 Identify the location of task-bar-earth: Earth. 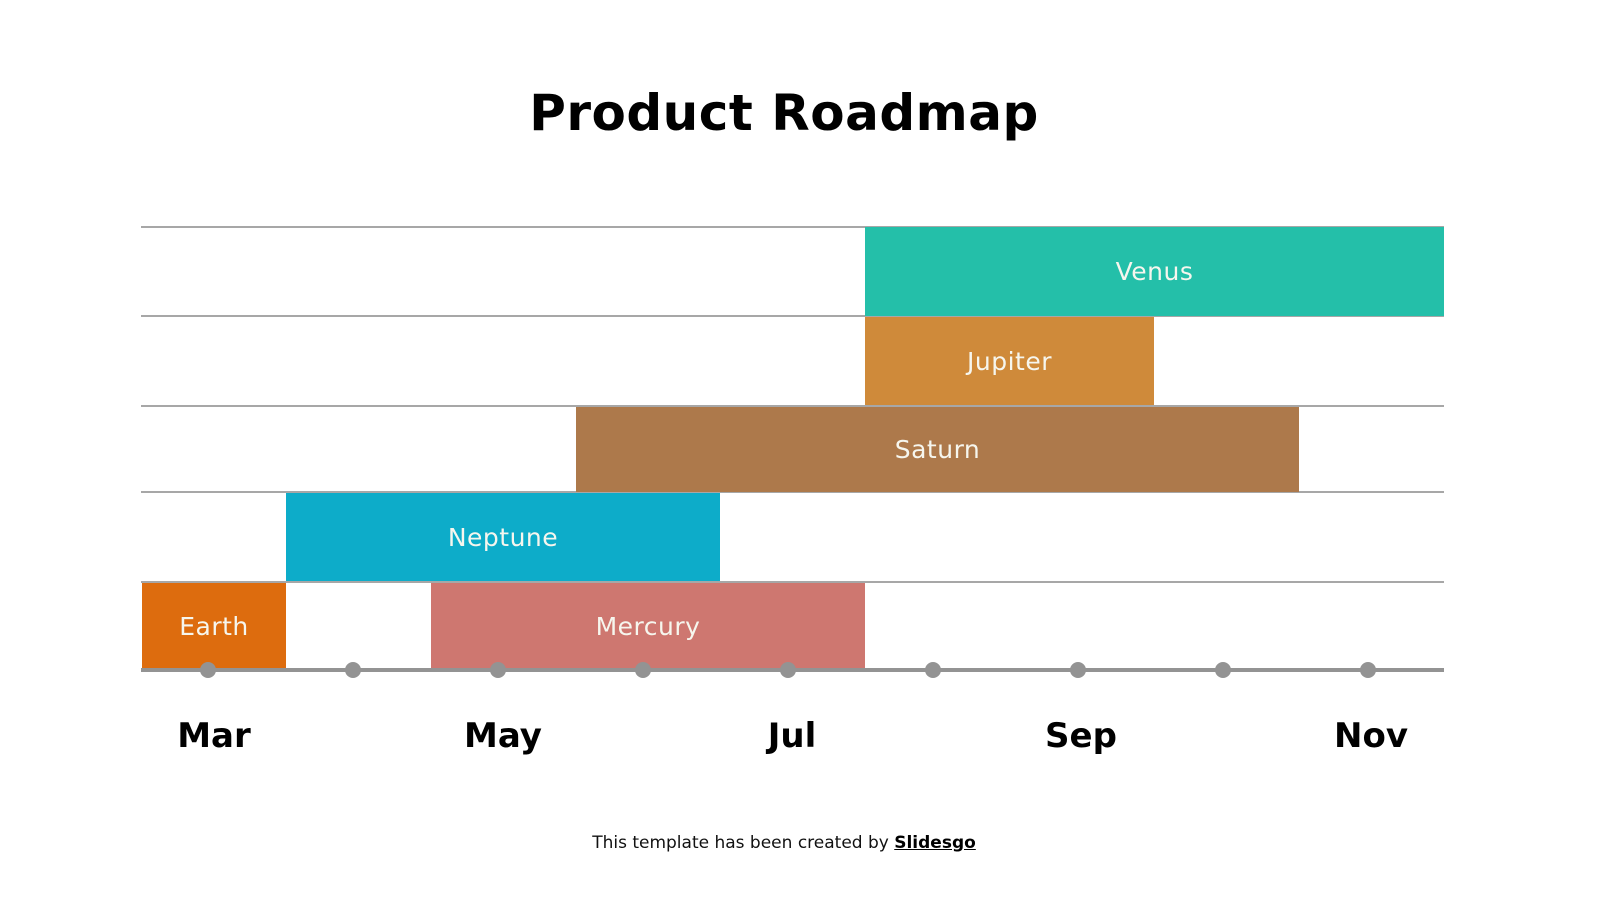
(214, 626).